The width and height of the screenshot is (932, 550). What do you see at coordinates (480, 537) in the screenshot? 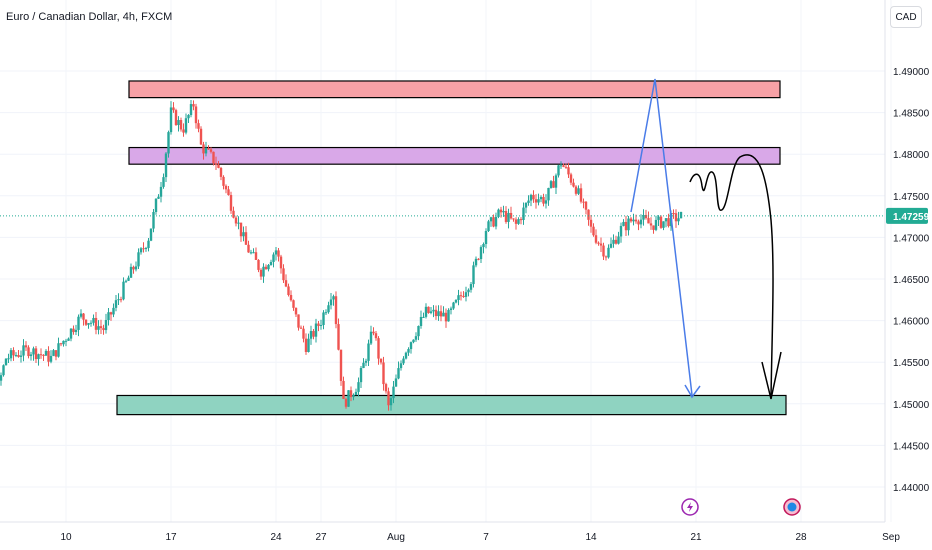
I see `x-axis-labels: 10 17 24 27 Aug 7 14 21 28 Sep` at bounding box center [480, 537].